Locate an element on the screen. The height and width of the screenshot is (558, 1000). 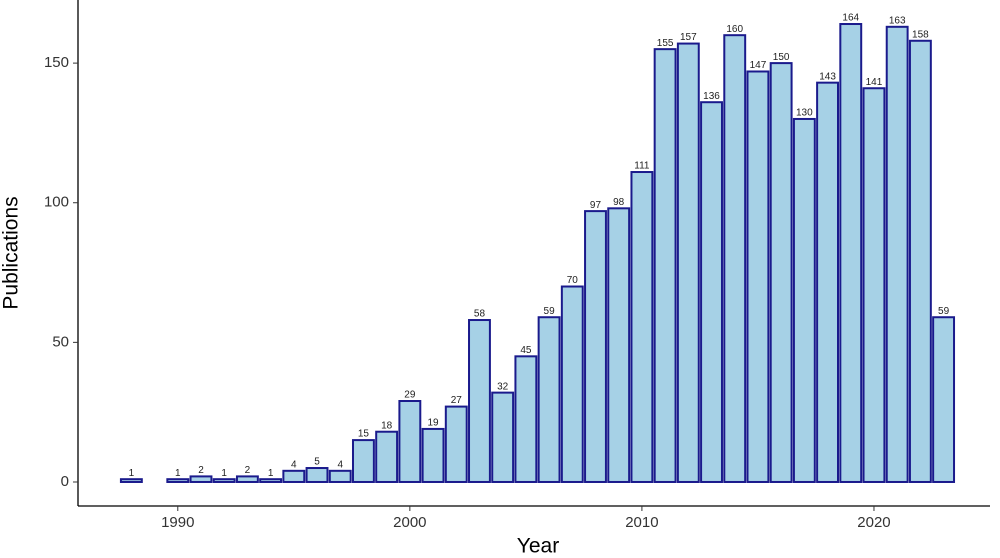
x-axis-title: Year is located at coordinates (538, 546).